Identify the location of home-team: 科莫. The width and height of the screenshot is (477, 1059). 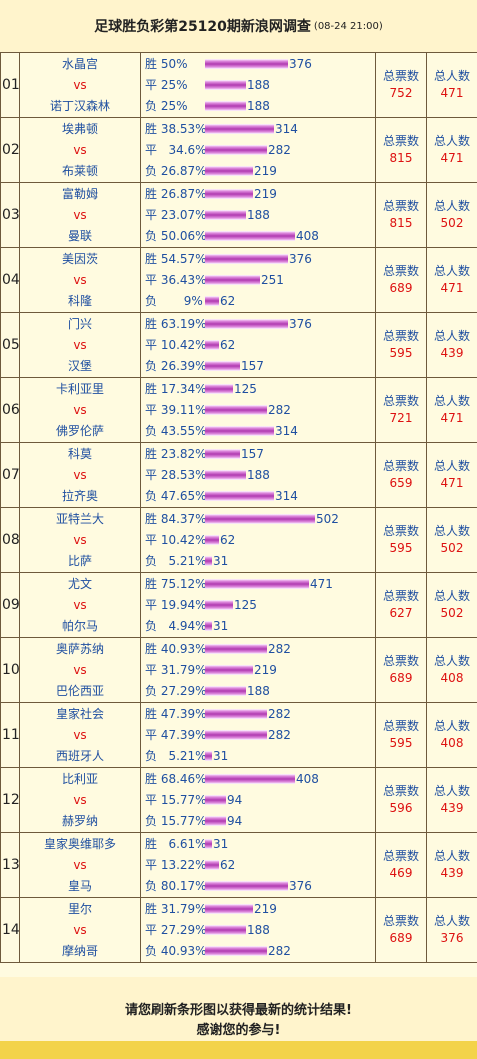
(79, 453).